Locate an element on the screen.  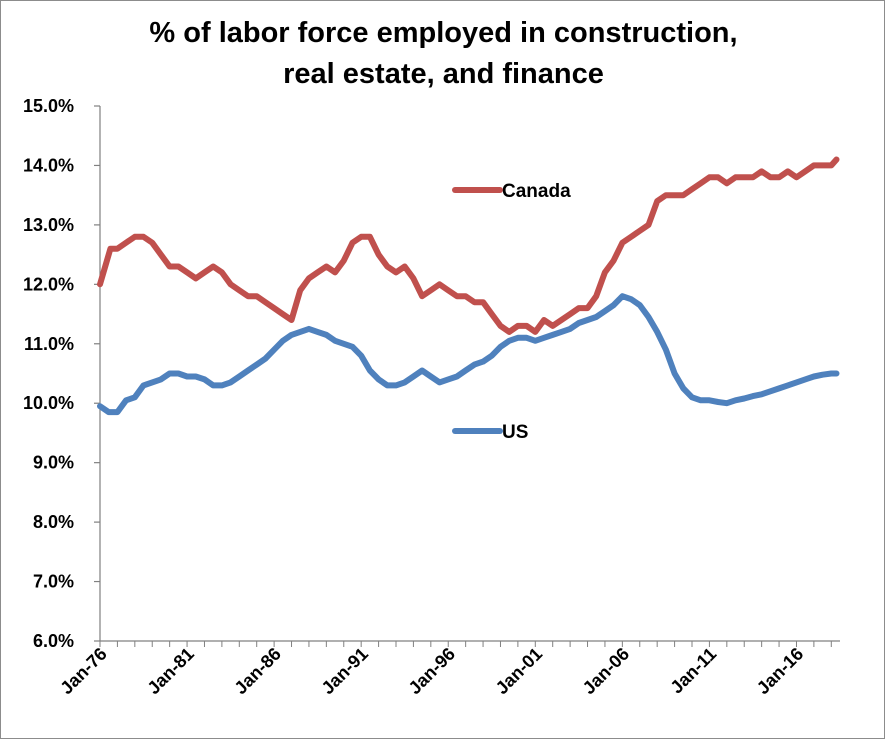
y-tick-label: 14.0% is located at coordinates (48, 165).